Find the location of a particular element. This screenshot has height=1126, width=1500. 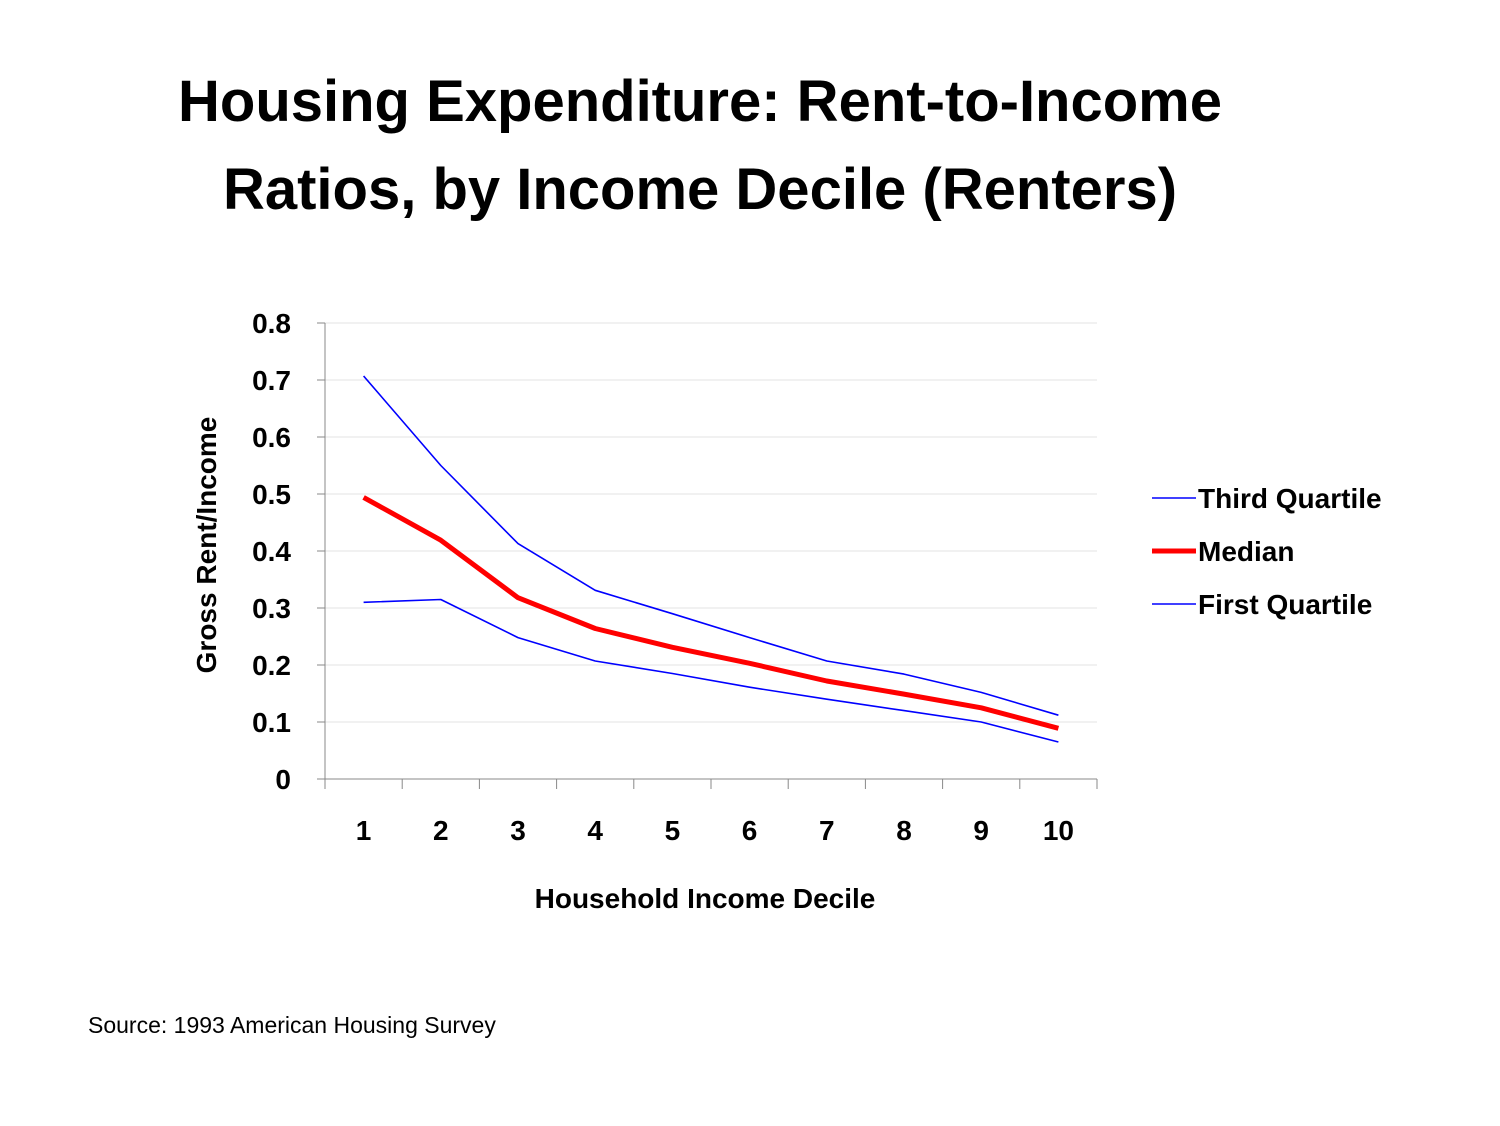

series-line-first-quartile is located at coordinates (711, 670).